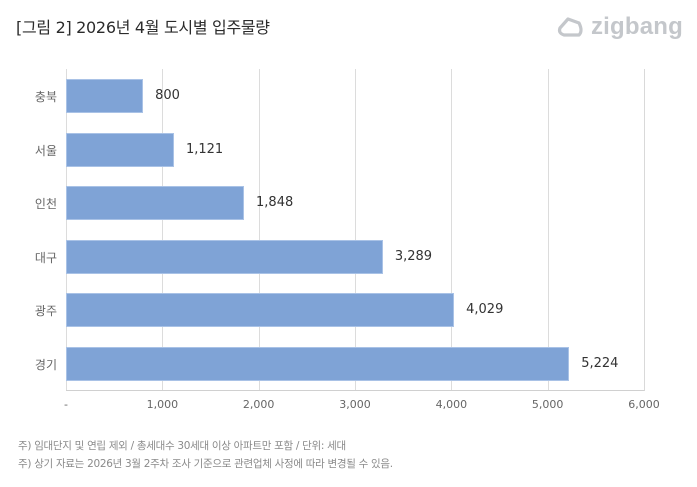  I want to click on x-tick-label: -, so click(66, 404).